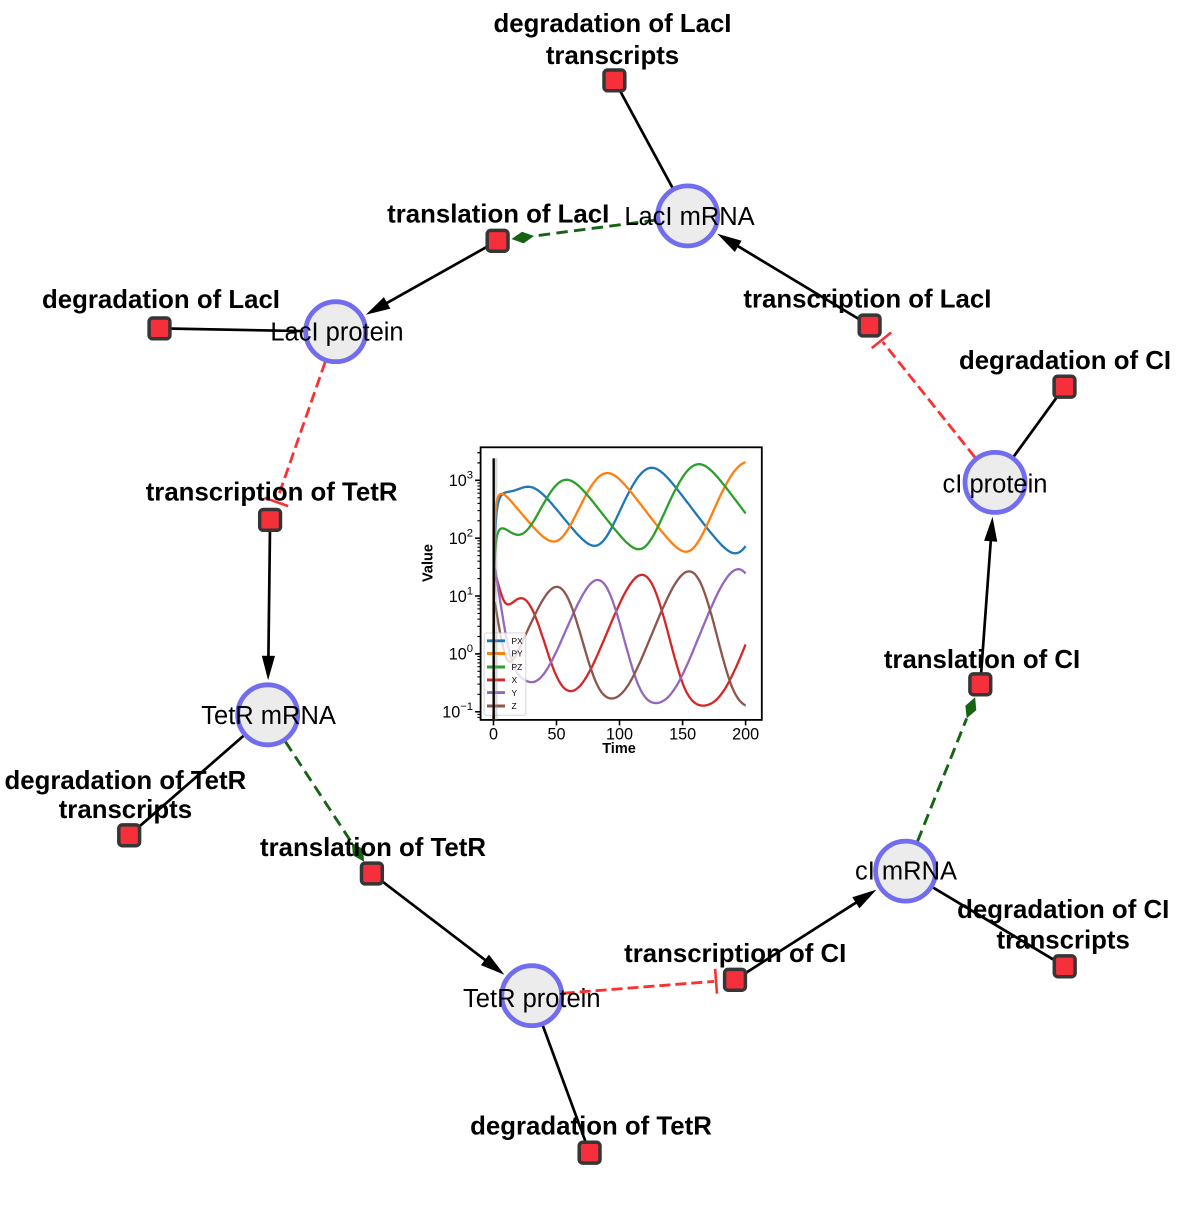 The height and width of the screenshot is (1205, 1189). What do you see at coordinates (995, 484) in the screenshot?
I see `svg-text: cI protein` at bounding box center [995, 484].